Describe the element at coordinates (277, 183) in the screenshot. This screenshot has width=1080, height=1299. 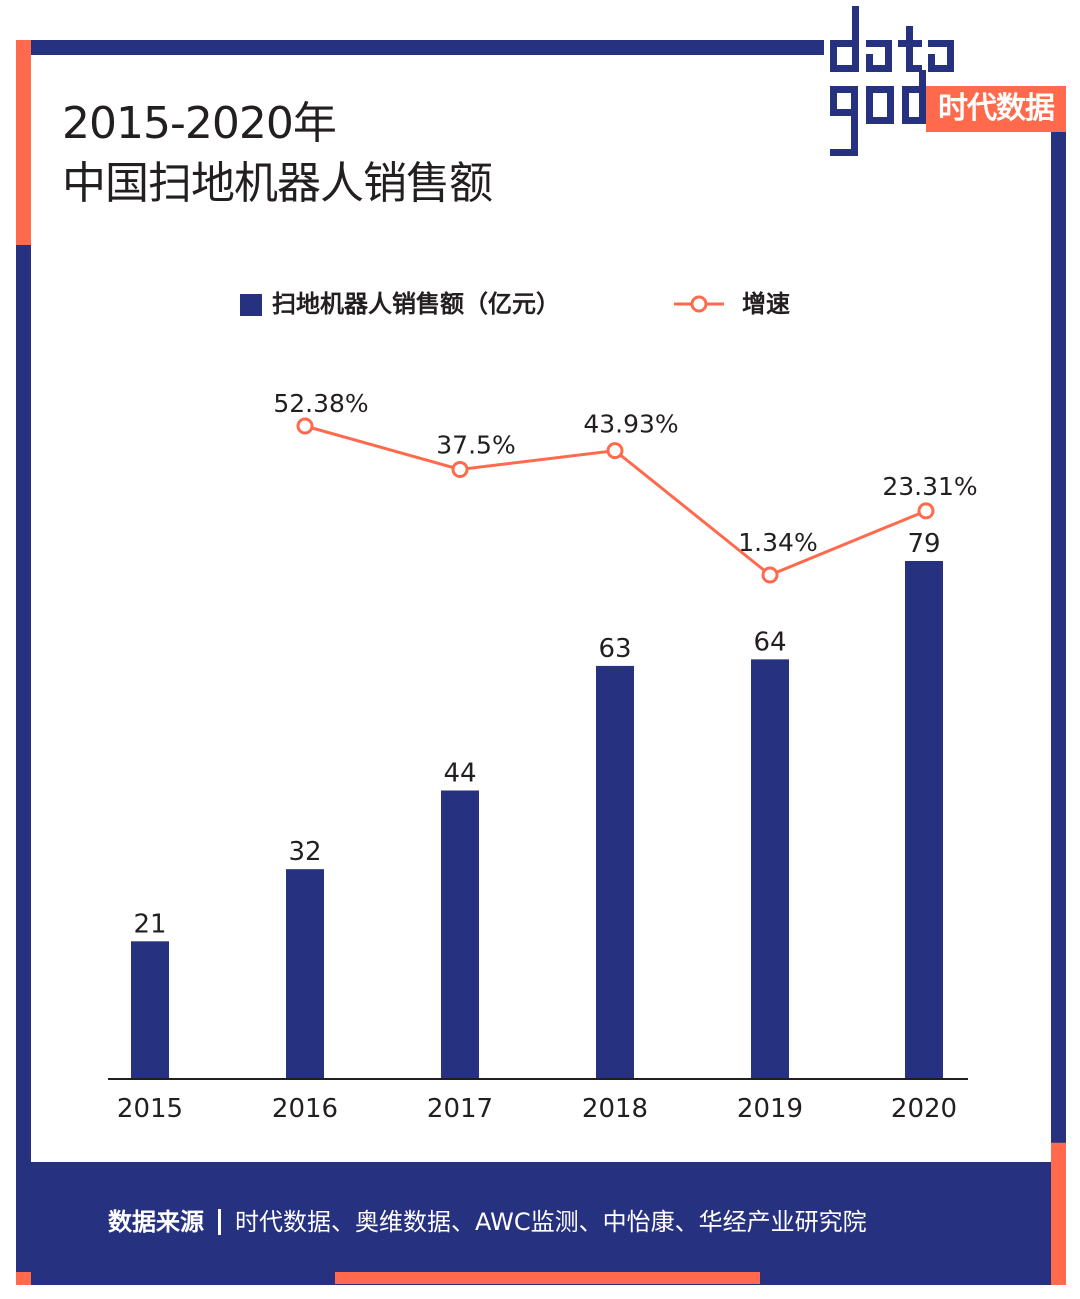
I see `chart-title-line2: 中国扫地机器人销售额` at that location.